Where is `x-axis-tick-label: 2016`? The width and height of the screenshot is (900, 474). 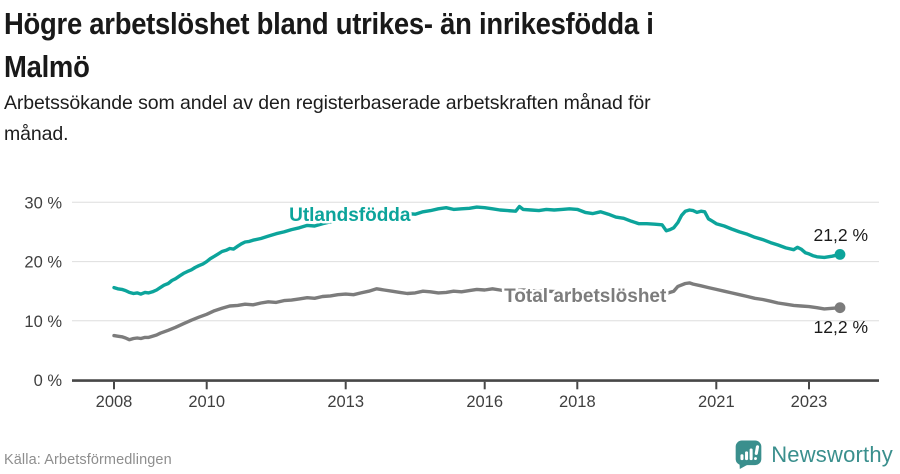 x-axis-tick-label: 2016 is located at coordinates (484, 402).